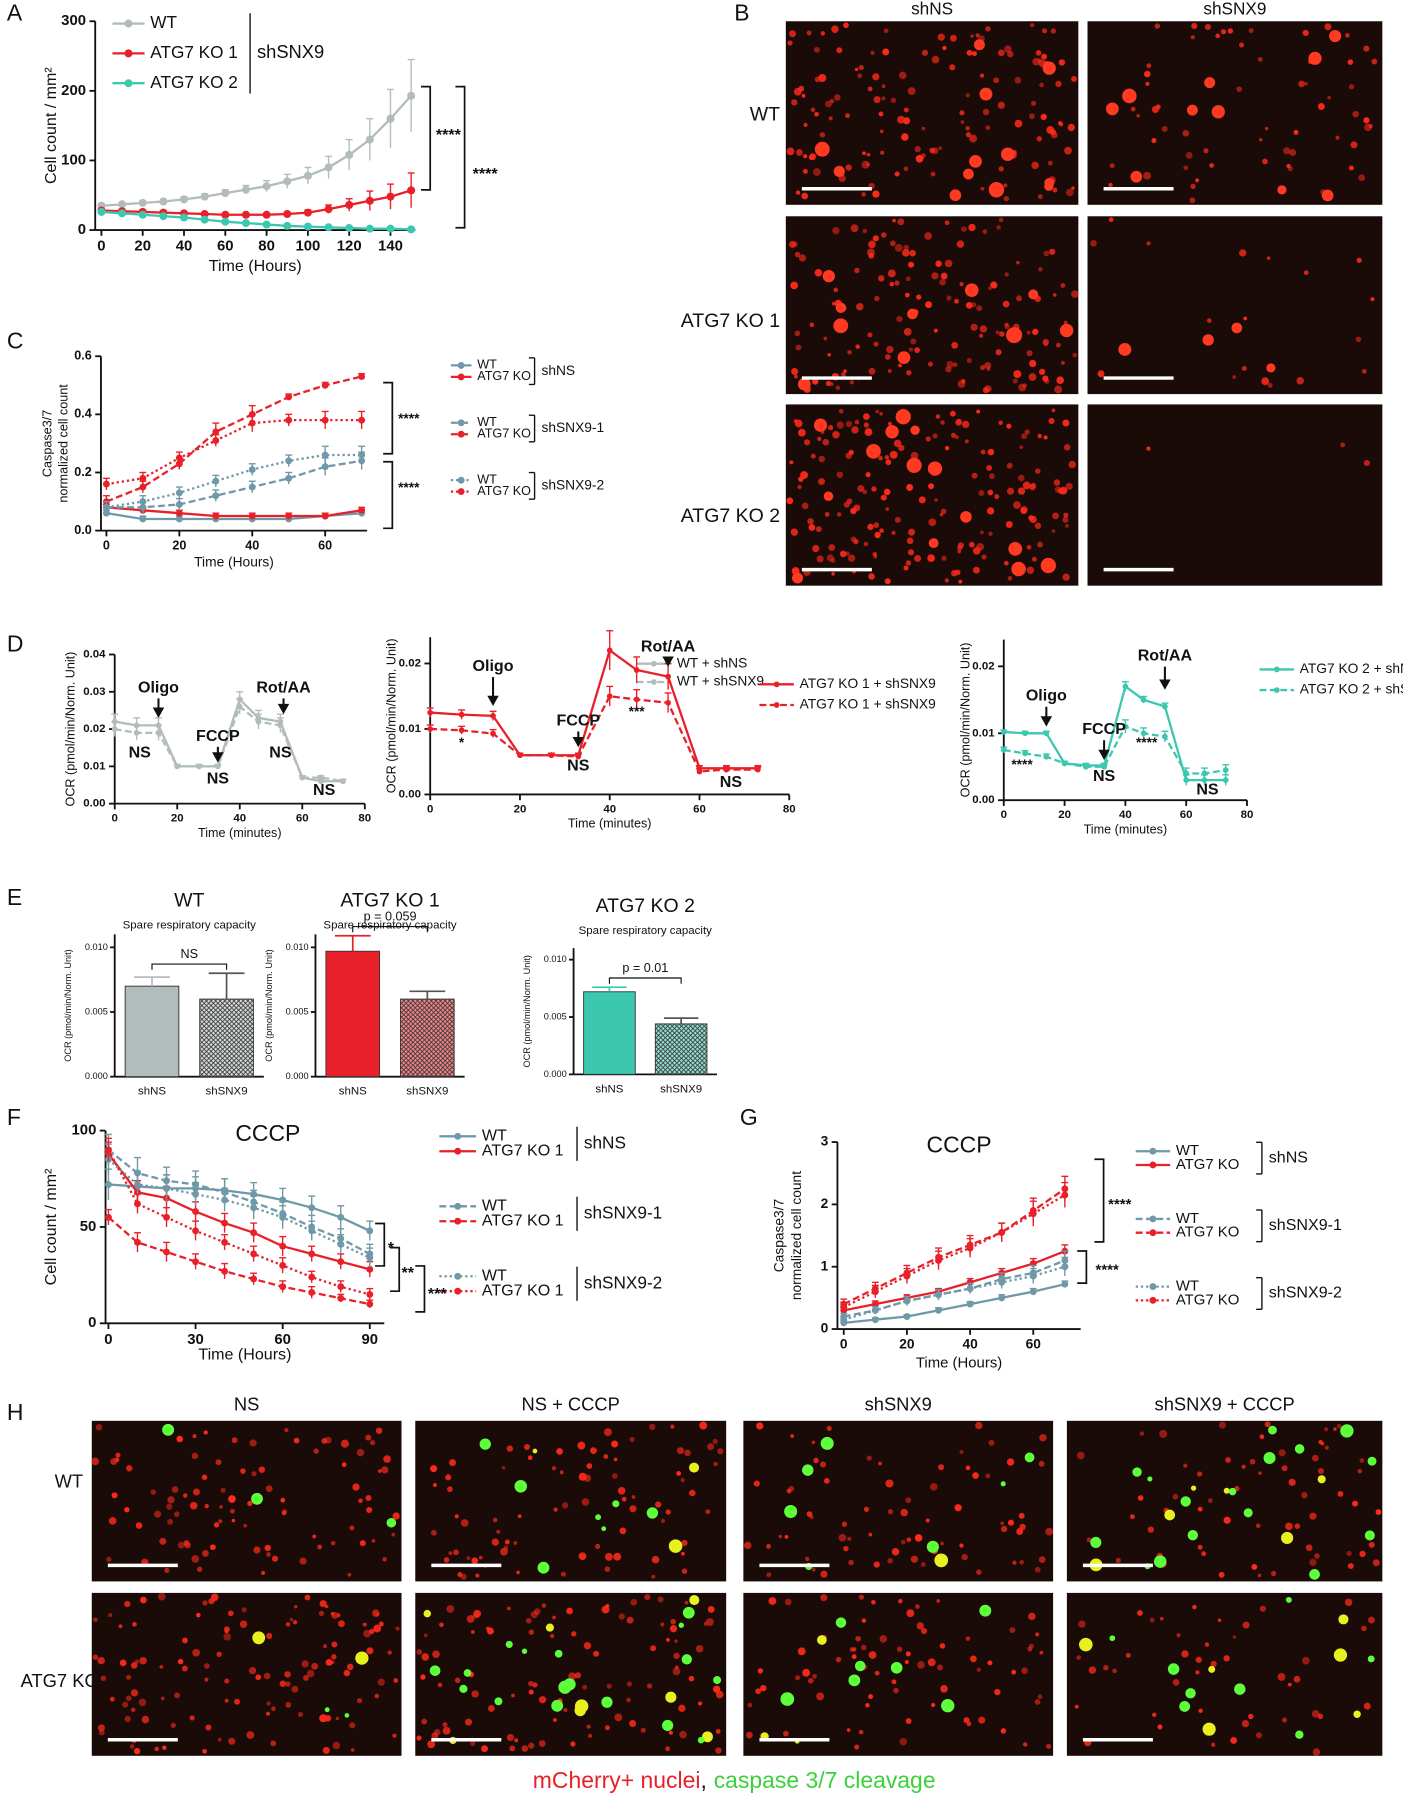  I want to click on y-tick-label: 3, so click(825, 1141).